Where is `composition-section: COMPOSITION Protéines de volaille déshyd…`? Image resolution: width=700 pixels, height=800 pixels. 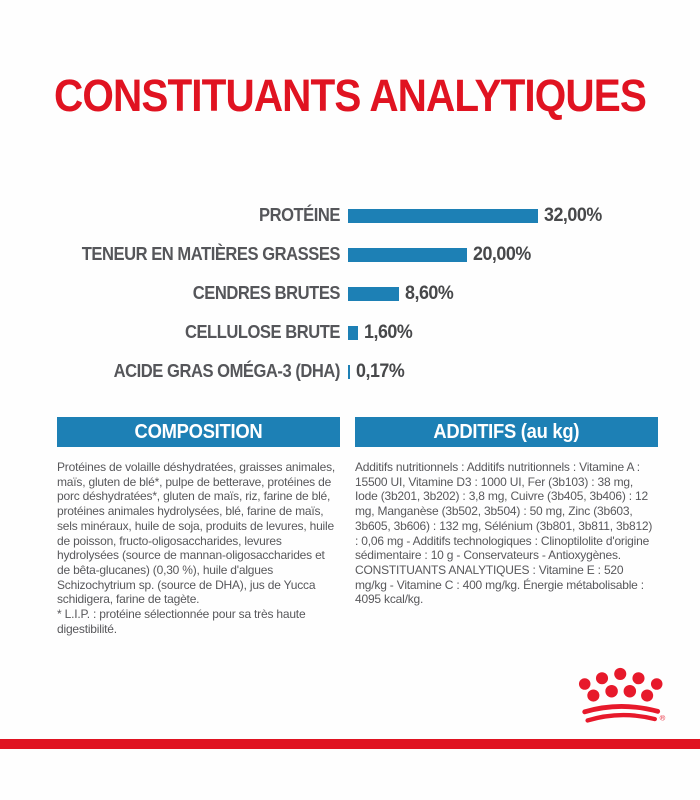
composition-section: COMPOSITION Protéines de volaille déshyd… is located at coordinates (198, 526).